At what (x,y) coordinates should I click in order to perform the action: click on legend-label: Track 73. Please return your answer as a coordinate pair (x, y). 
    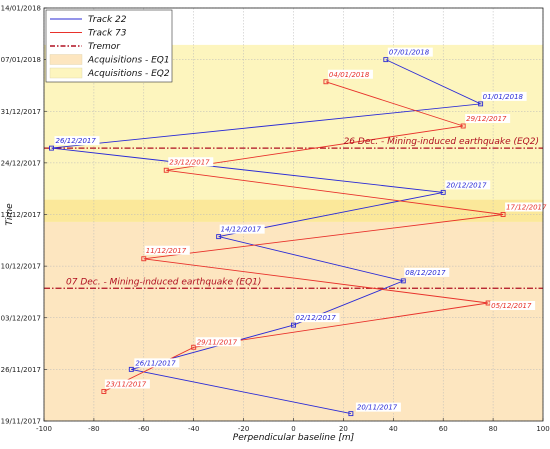
    Looking at the image, I should click on (107, 34).